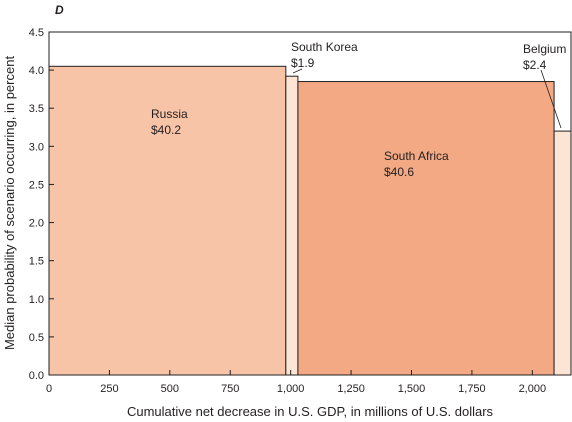 Image resolution: width=572 pixels, height=422 pixels. Describe the element at coordinates (36, 185) in the screenshot. I see `y-tick-label: 2.5` at that location.